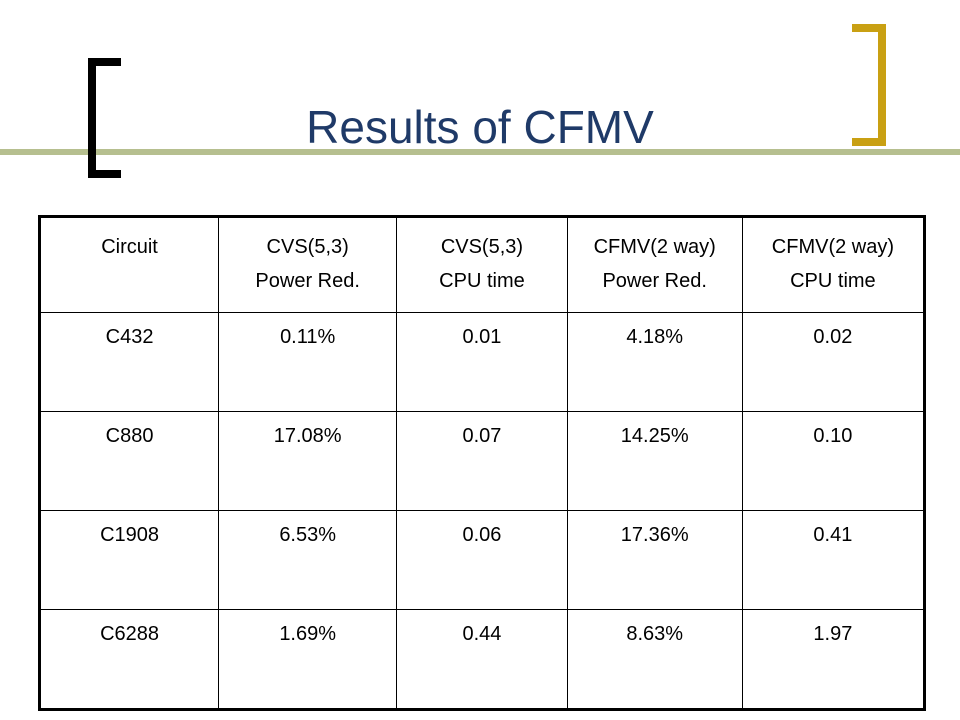 The width and height of the screenshot is (960, 720). Describe the element at coordinates (308, 560) in the screenshot. I see `table-cell: 6.53%` at that location.